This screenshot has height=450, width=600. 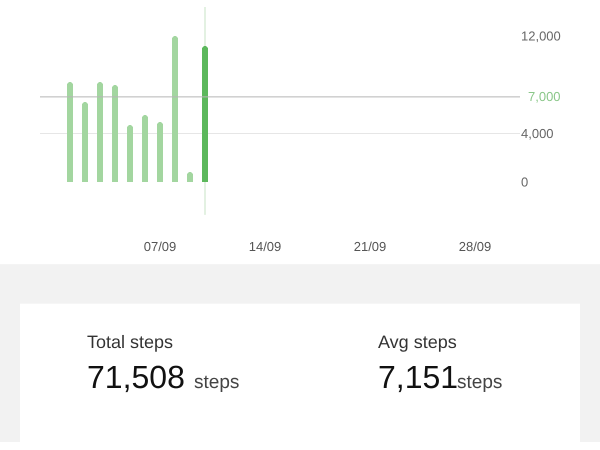 What do you see at coordinates (265, 246) in the screenshot?
I see `x-tick-label: 14/09` at bounding box center [265, 246].